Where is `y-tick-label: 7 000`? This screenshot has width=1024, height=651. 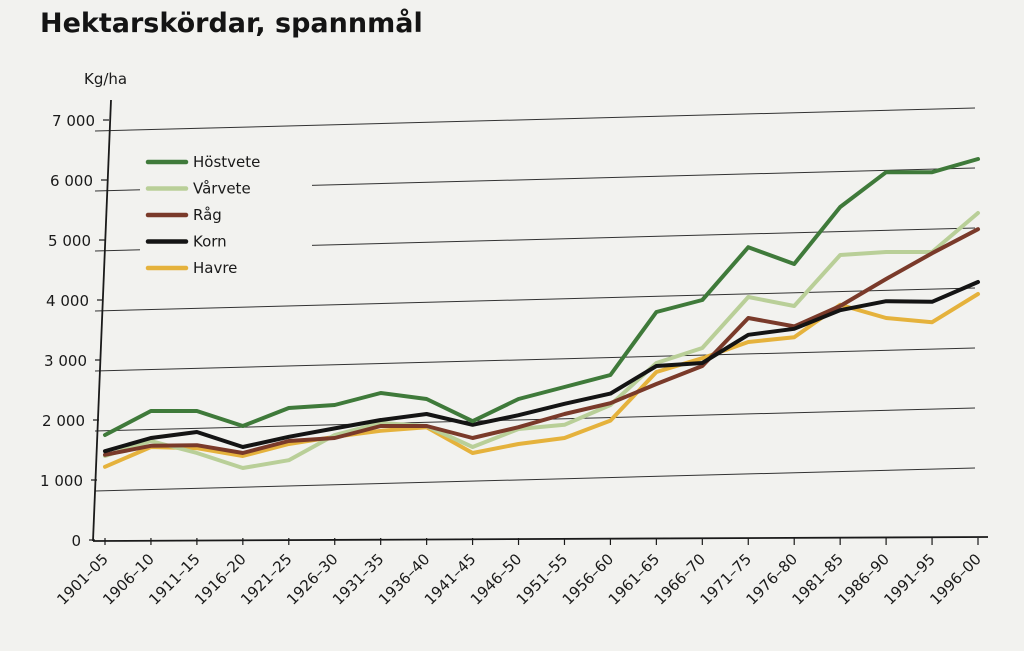 y-tick-label: 7 000 is located at coordinates (73, 121).